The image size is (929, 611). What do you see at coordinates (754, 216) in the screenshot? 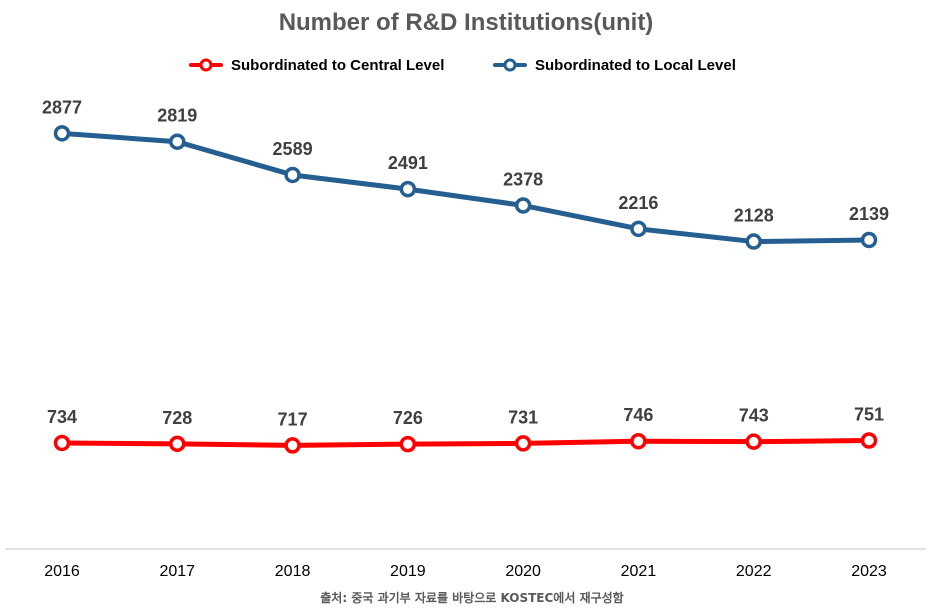
I see `data-label-local: 2128` at bounding box center [754, 216].